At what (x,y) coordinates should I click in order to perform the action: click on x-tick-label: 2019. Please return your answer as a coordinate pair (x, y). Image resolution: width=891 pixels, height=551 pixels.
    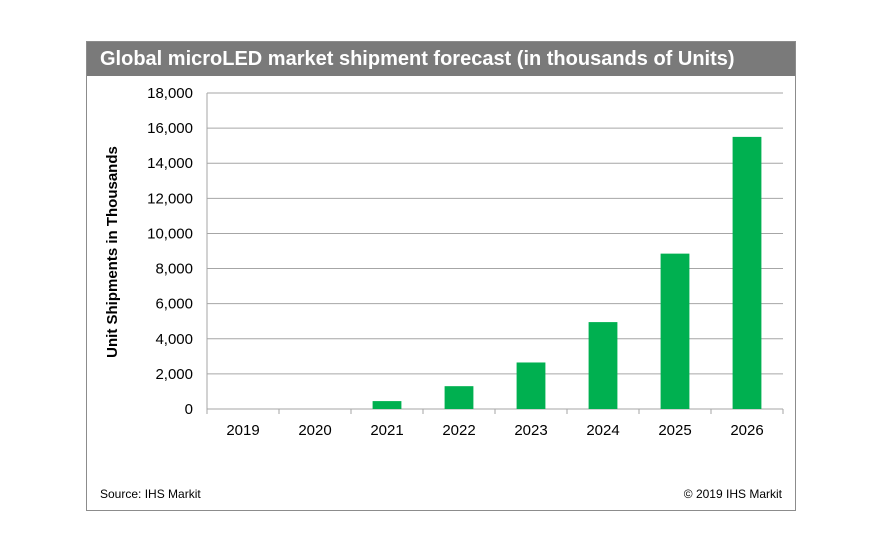
    Looking at the image, I should click on (242, 430).